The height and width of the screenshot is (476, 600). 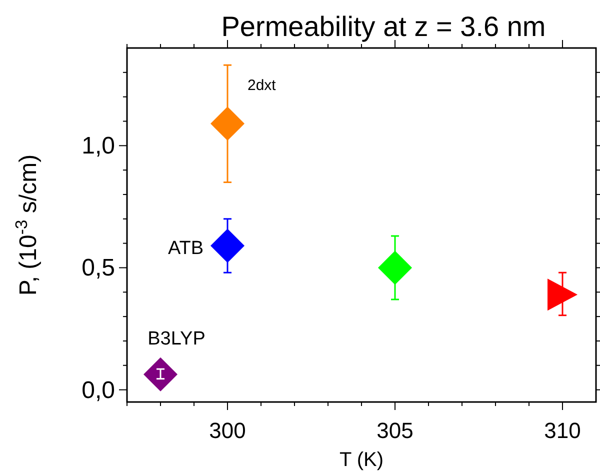 What do you see at coordinates (383, 26) in the screenshot?
I see `chart-title: Permeability at z = 3.6 nm` at bounding box center [383, 26].